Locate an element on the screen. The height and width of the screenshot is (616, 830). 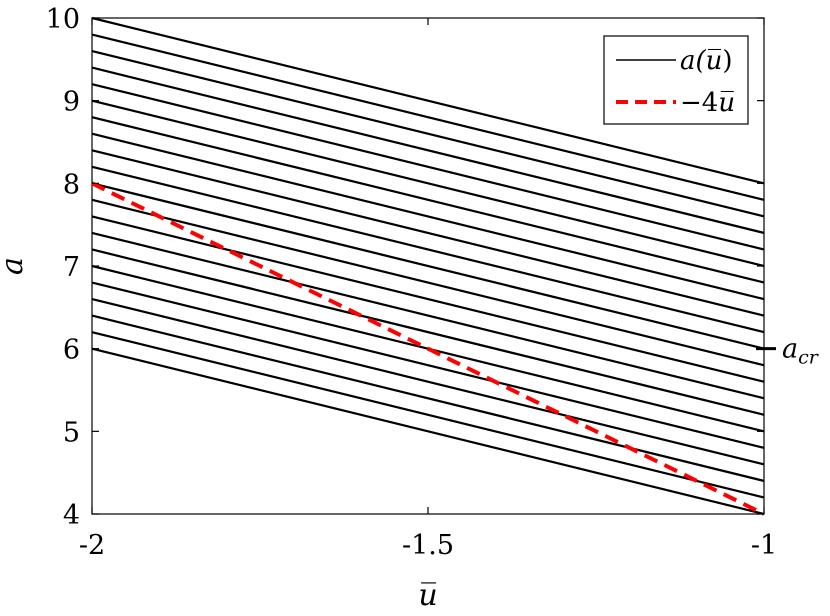
y-tick-label: 8 is located at coordinates (71, 184).